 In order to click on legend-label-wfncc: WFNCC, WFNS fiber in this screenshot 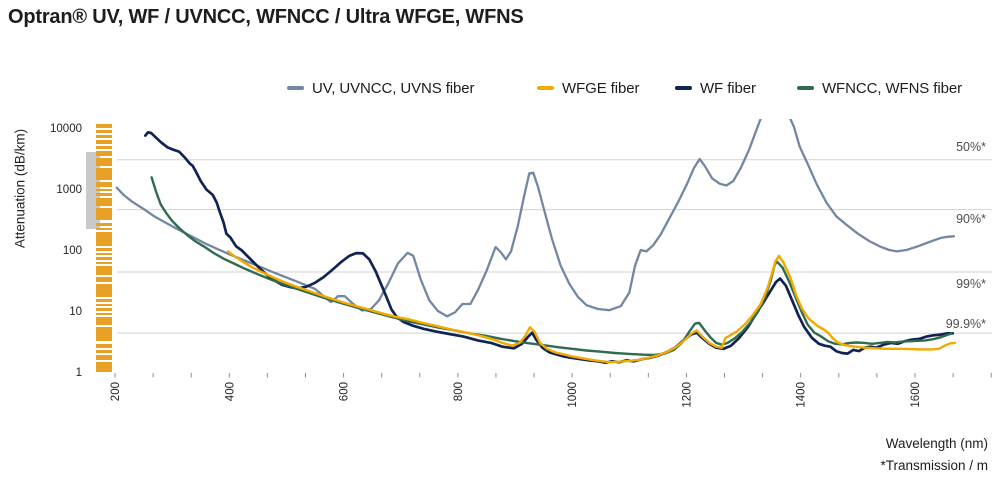, I will do `click(892, 88)`.